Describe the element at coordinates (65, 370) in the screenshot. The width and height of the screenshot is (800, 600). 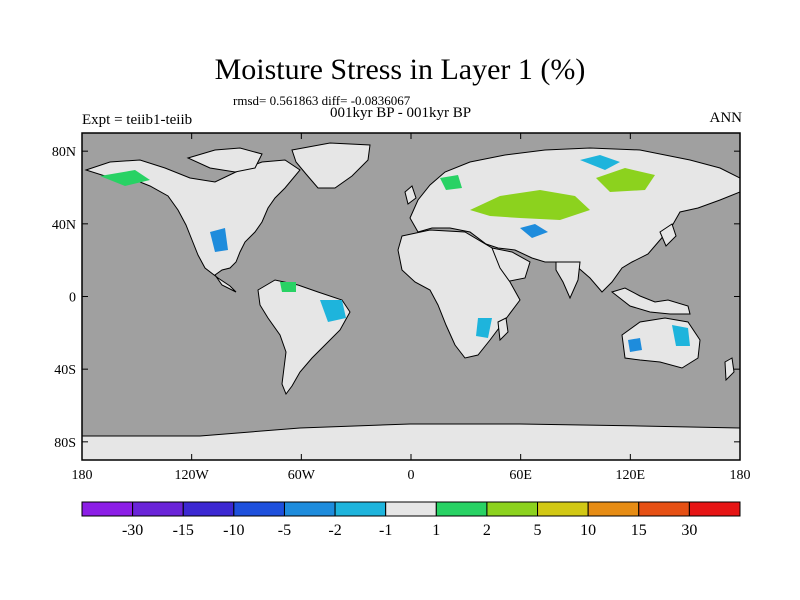
I see `lat-tick-label: 40S` at that location.